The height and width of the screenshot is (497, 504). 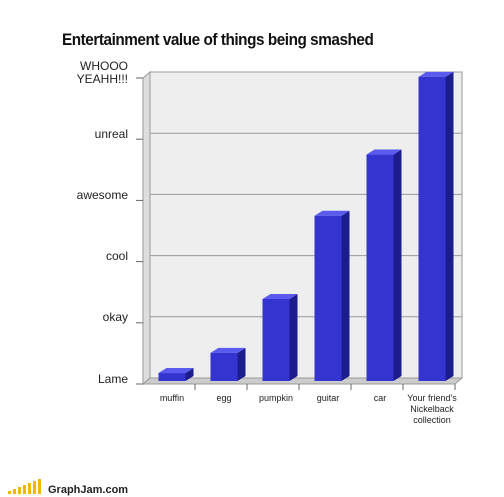 I want to click on footer: GraphJam.com, so click(x=88, y=490).